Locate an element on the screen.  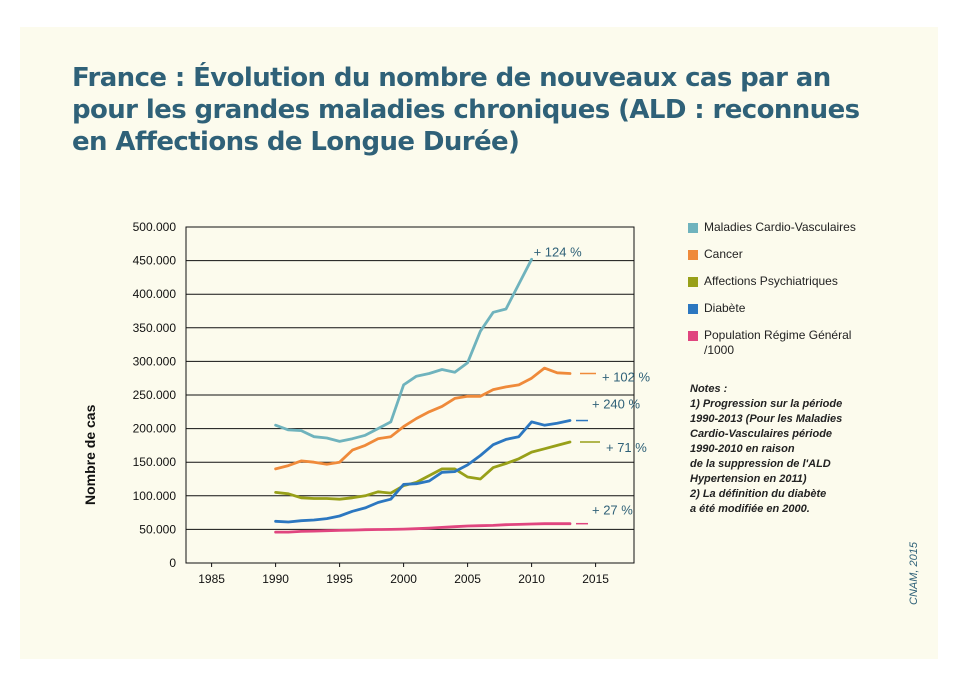
y-tick-label: 450.000 is located at coordinates (155, 261).